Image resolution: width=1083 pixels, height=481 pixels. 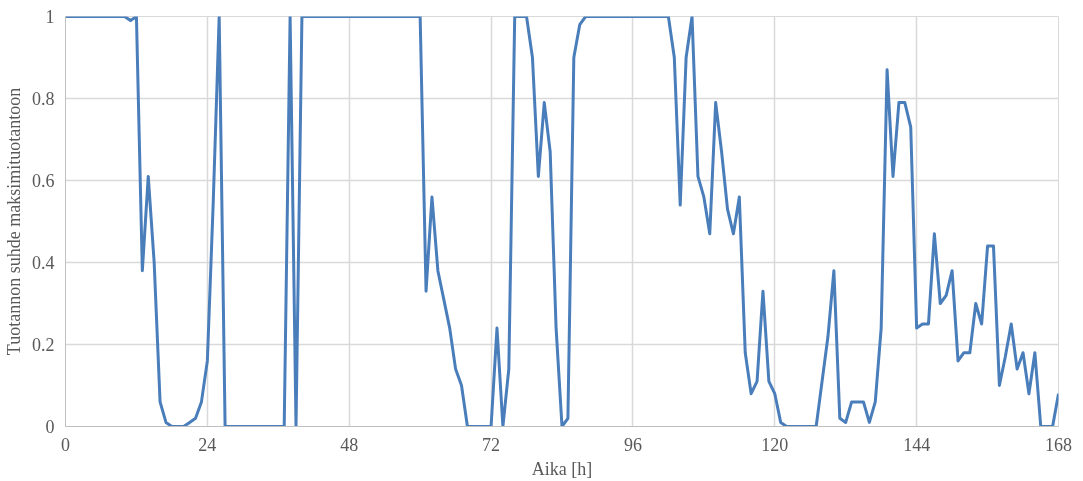 I want to click on y-tick-label: 0, so click(x=50, y=427).